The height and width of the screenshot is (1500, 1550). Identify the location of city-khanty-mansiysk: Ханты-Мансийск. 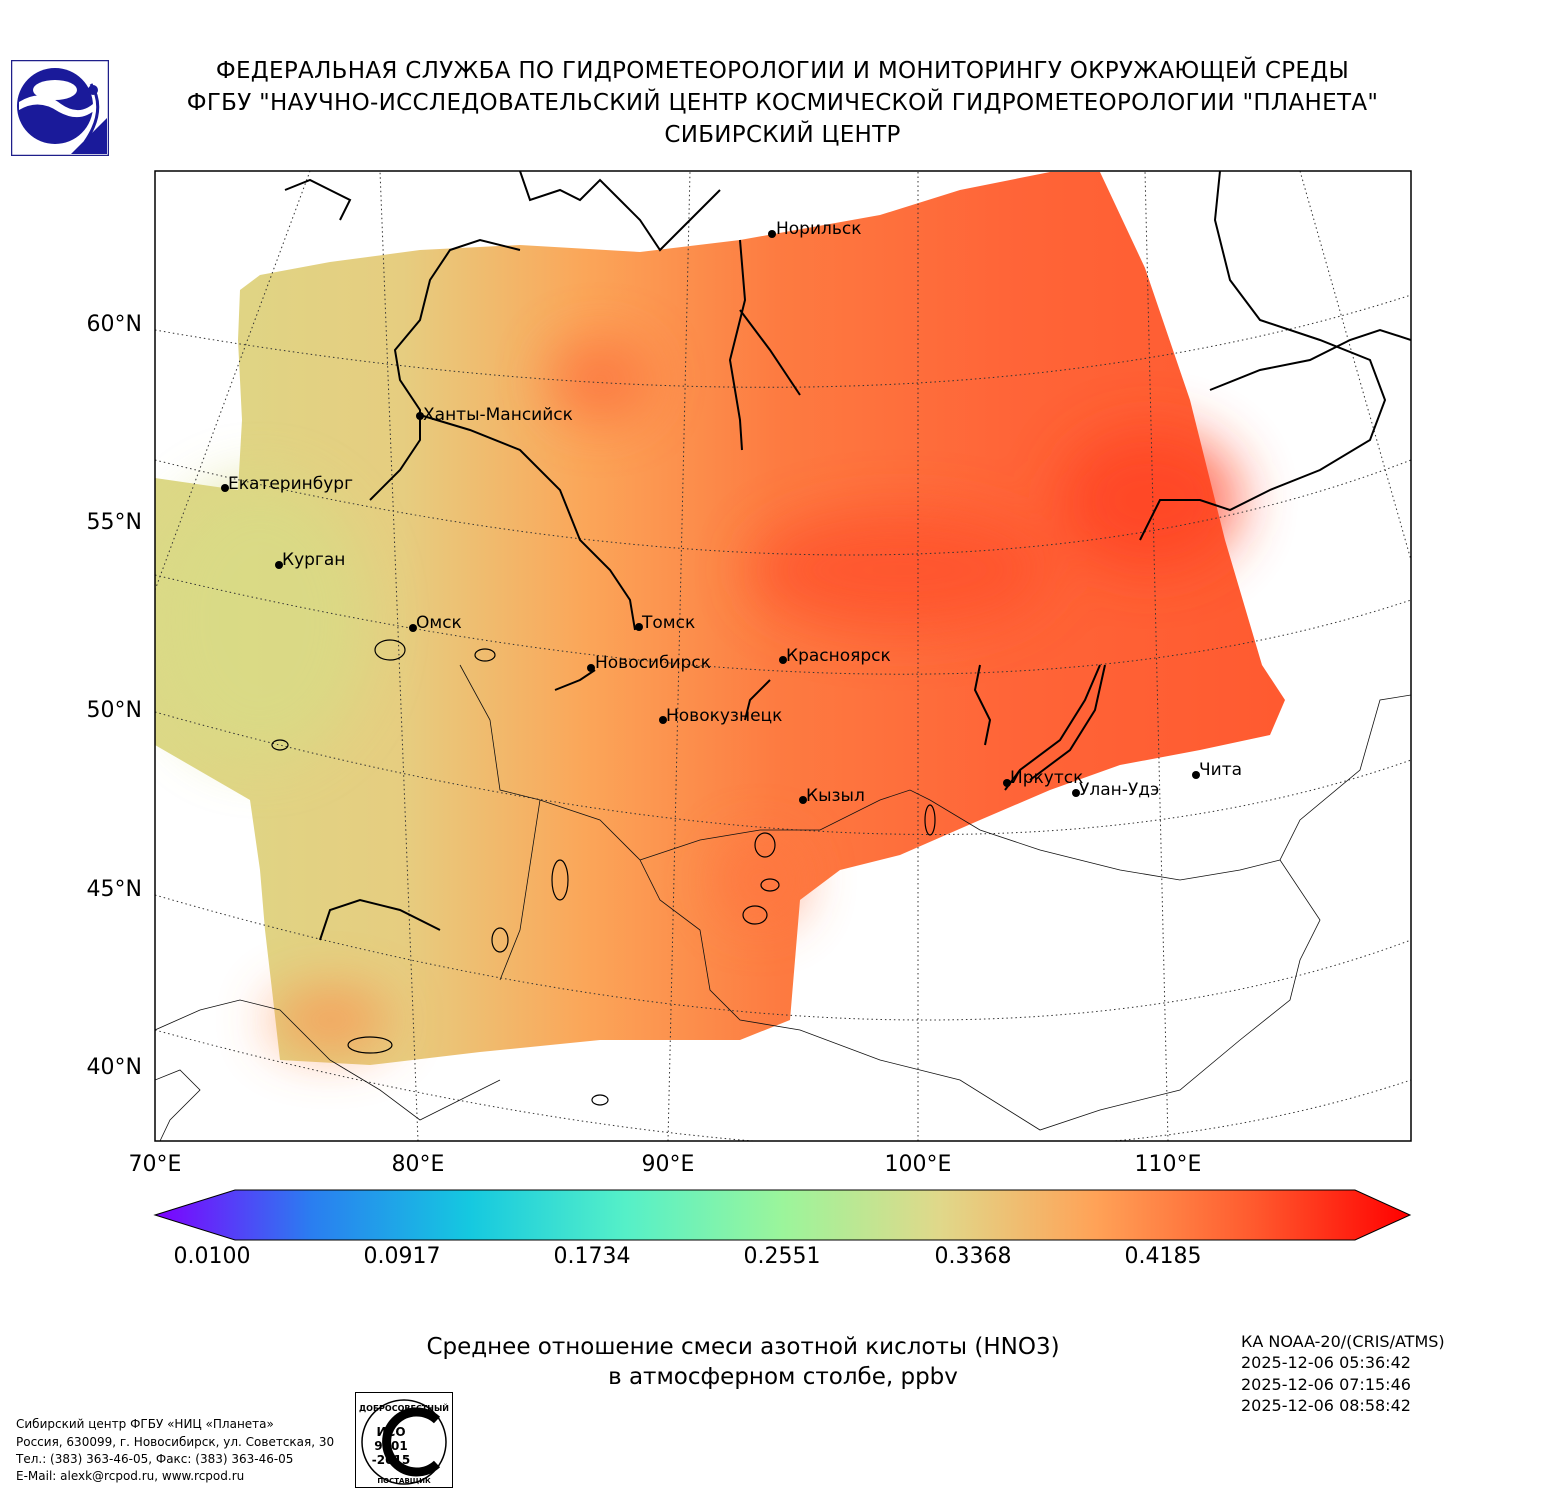
(498, 415).